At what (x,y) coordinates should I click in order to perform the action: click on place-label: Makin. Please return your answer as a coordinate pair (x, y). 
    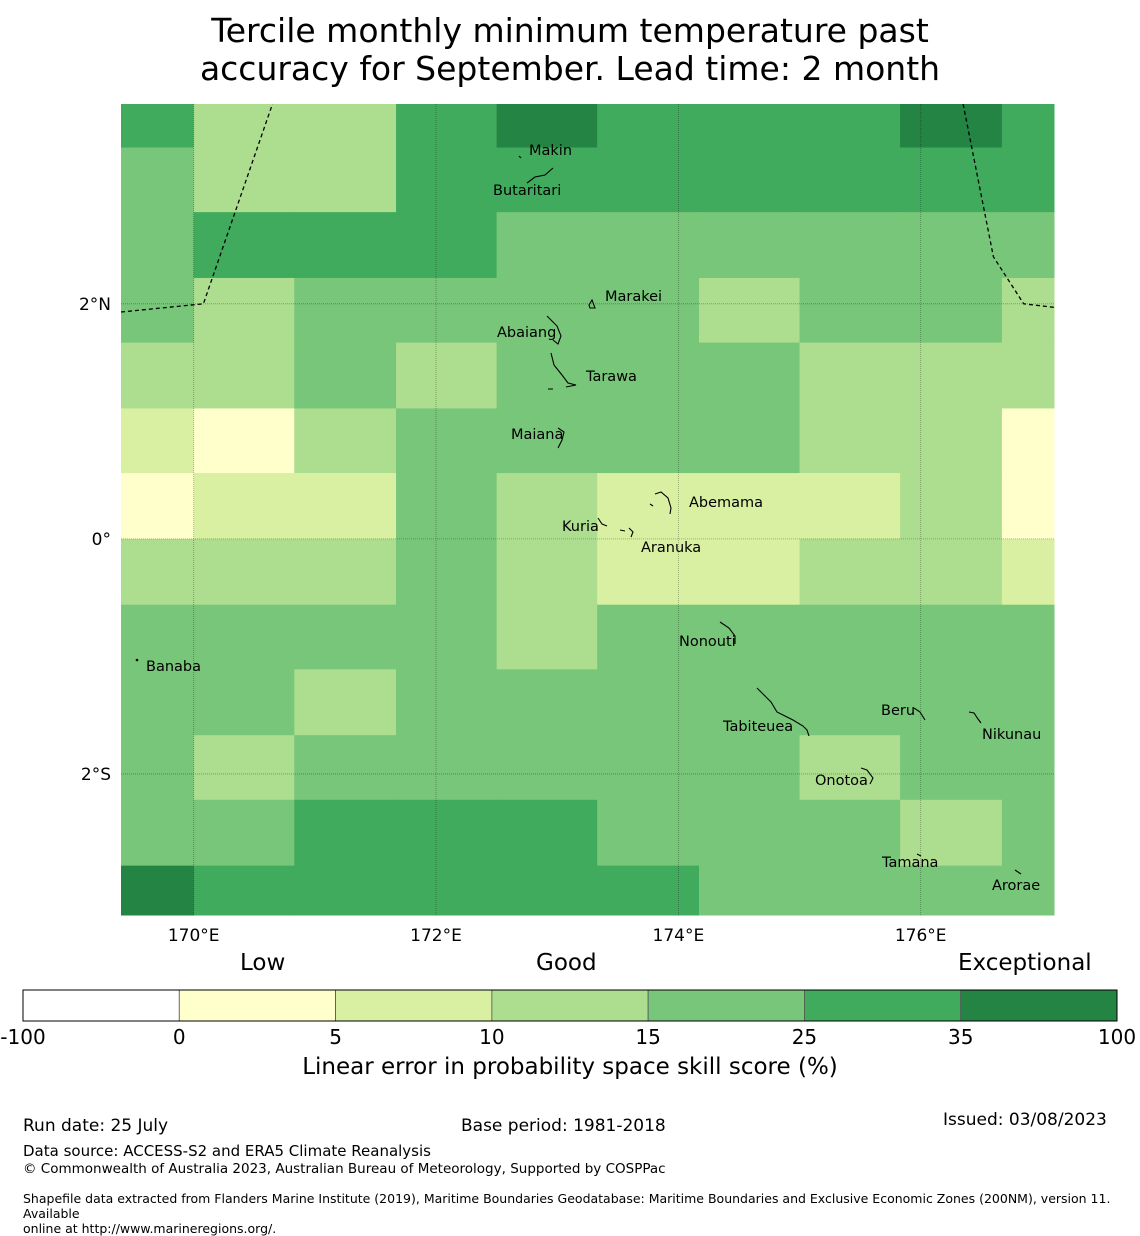
    Looking at the image, I should click on (550, 151).